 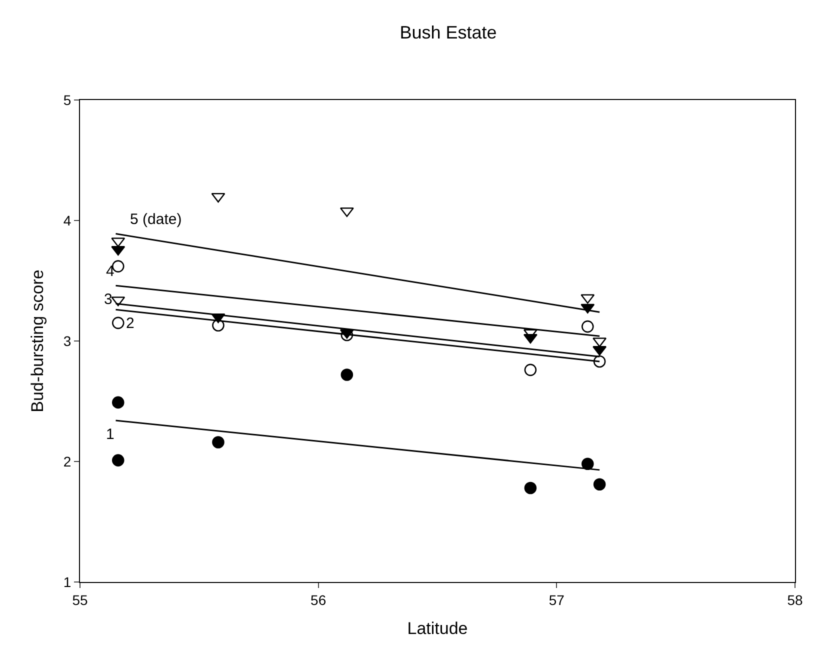 I want to click on y-tick-label: 1, so click(x=67, y=582).